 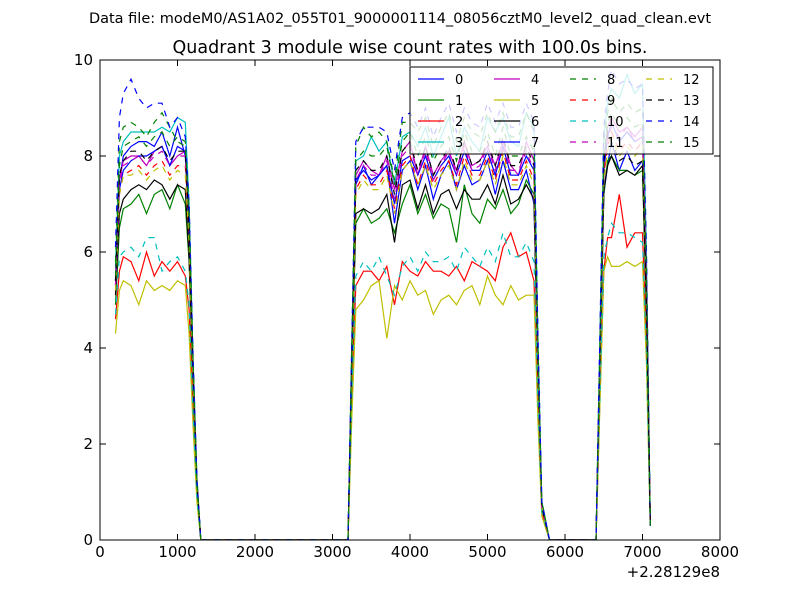 I want to click on legend-label: 14, so click(x=691, y=122).